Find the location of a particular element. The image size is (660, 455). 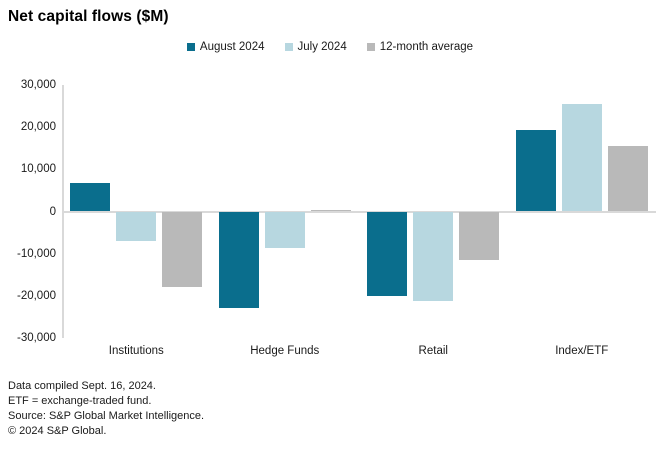

legend-label: 12-month average is located at coordinates (426, 47).